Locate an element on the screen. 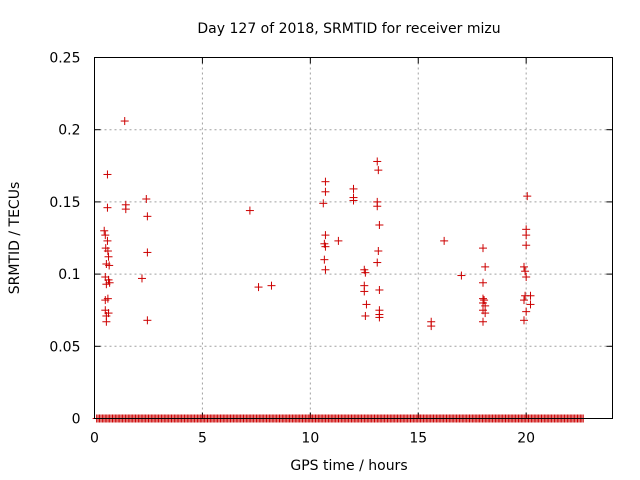 The image size is (640, 480). x-axis-label: GPS time / hours is located at coordinates (348, 466).